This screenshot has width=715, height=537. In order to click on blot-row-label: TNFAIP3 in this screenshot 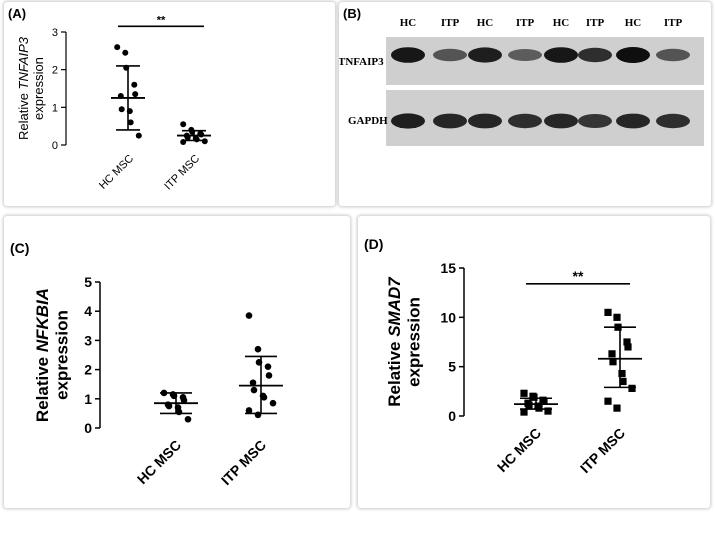, I will do `click(361, 62)`.